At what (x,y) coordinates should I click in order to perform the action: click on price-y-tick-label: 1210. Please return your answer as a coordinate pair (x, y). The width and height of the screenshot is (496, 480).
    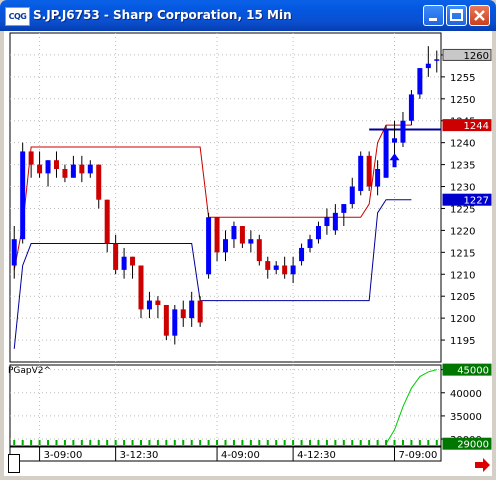
    Looking at the image, I should click on (462, 275).